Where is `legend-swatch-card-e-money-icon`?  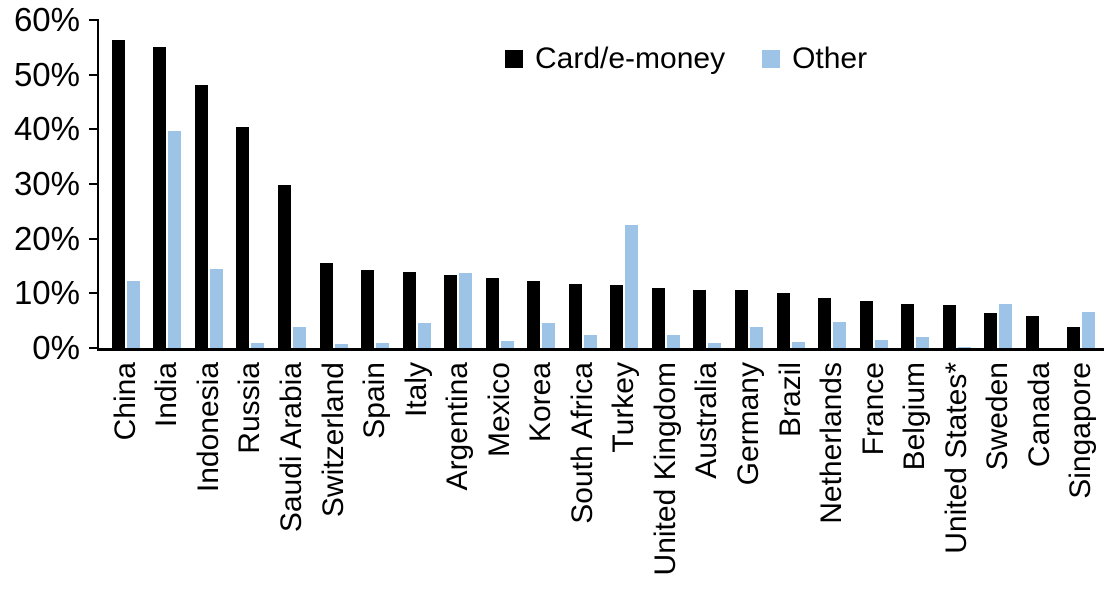
legend-swatch-card-e-money-icon is located at coordinates (514, 59).